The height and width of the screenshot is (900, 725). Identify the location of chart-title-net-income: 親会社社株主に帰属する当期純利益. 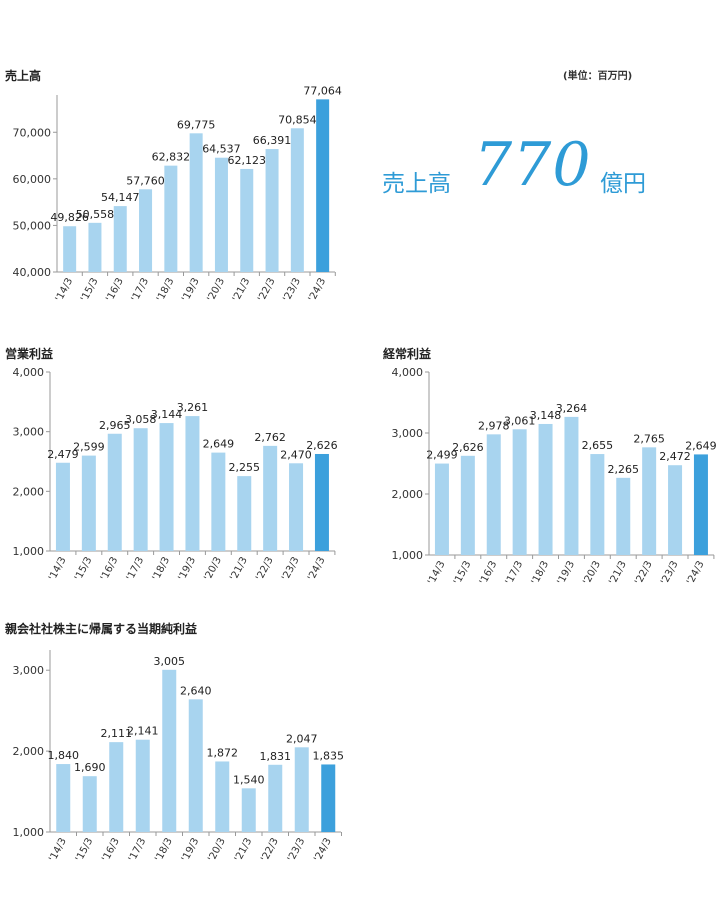
(101, 629).